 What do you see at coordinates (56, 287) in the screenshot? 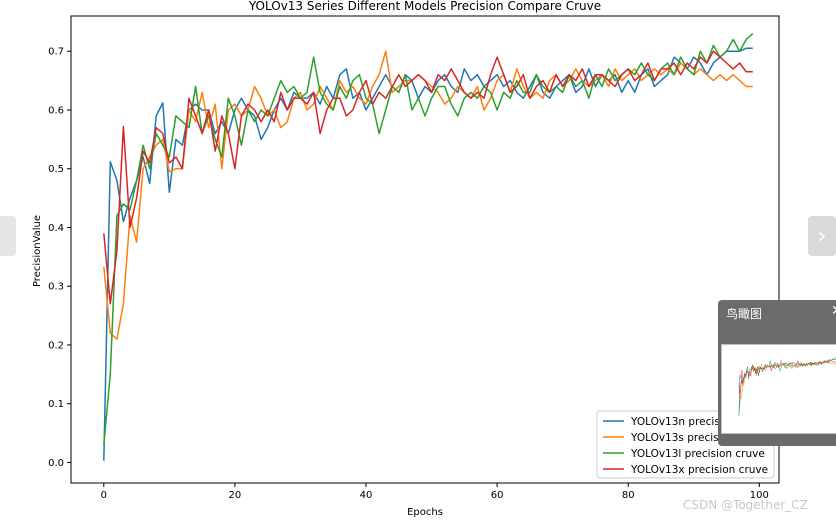
I see `y-tick-label: 0.3` at bounding box center [56, 287].